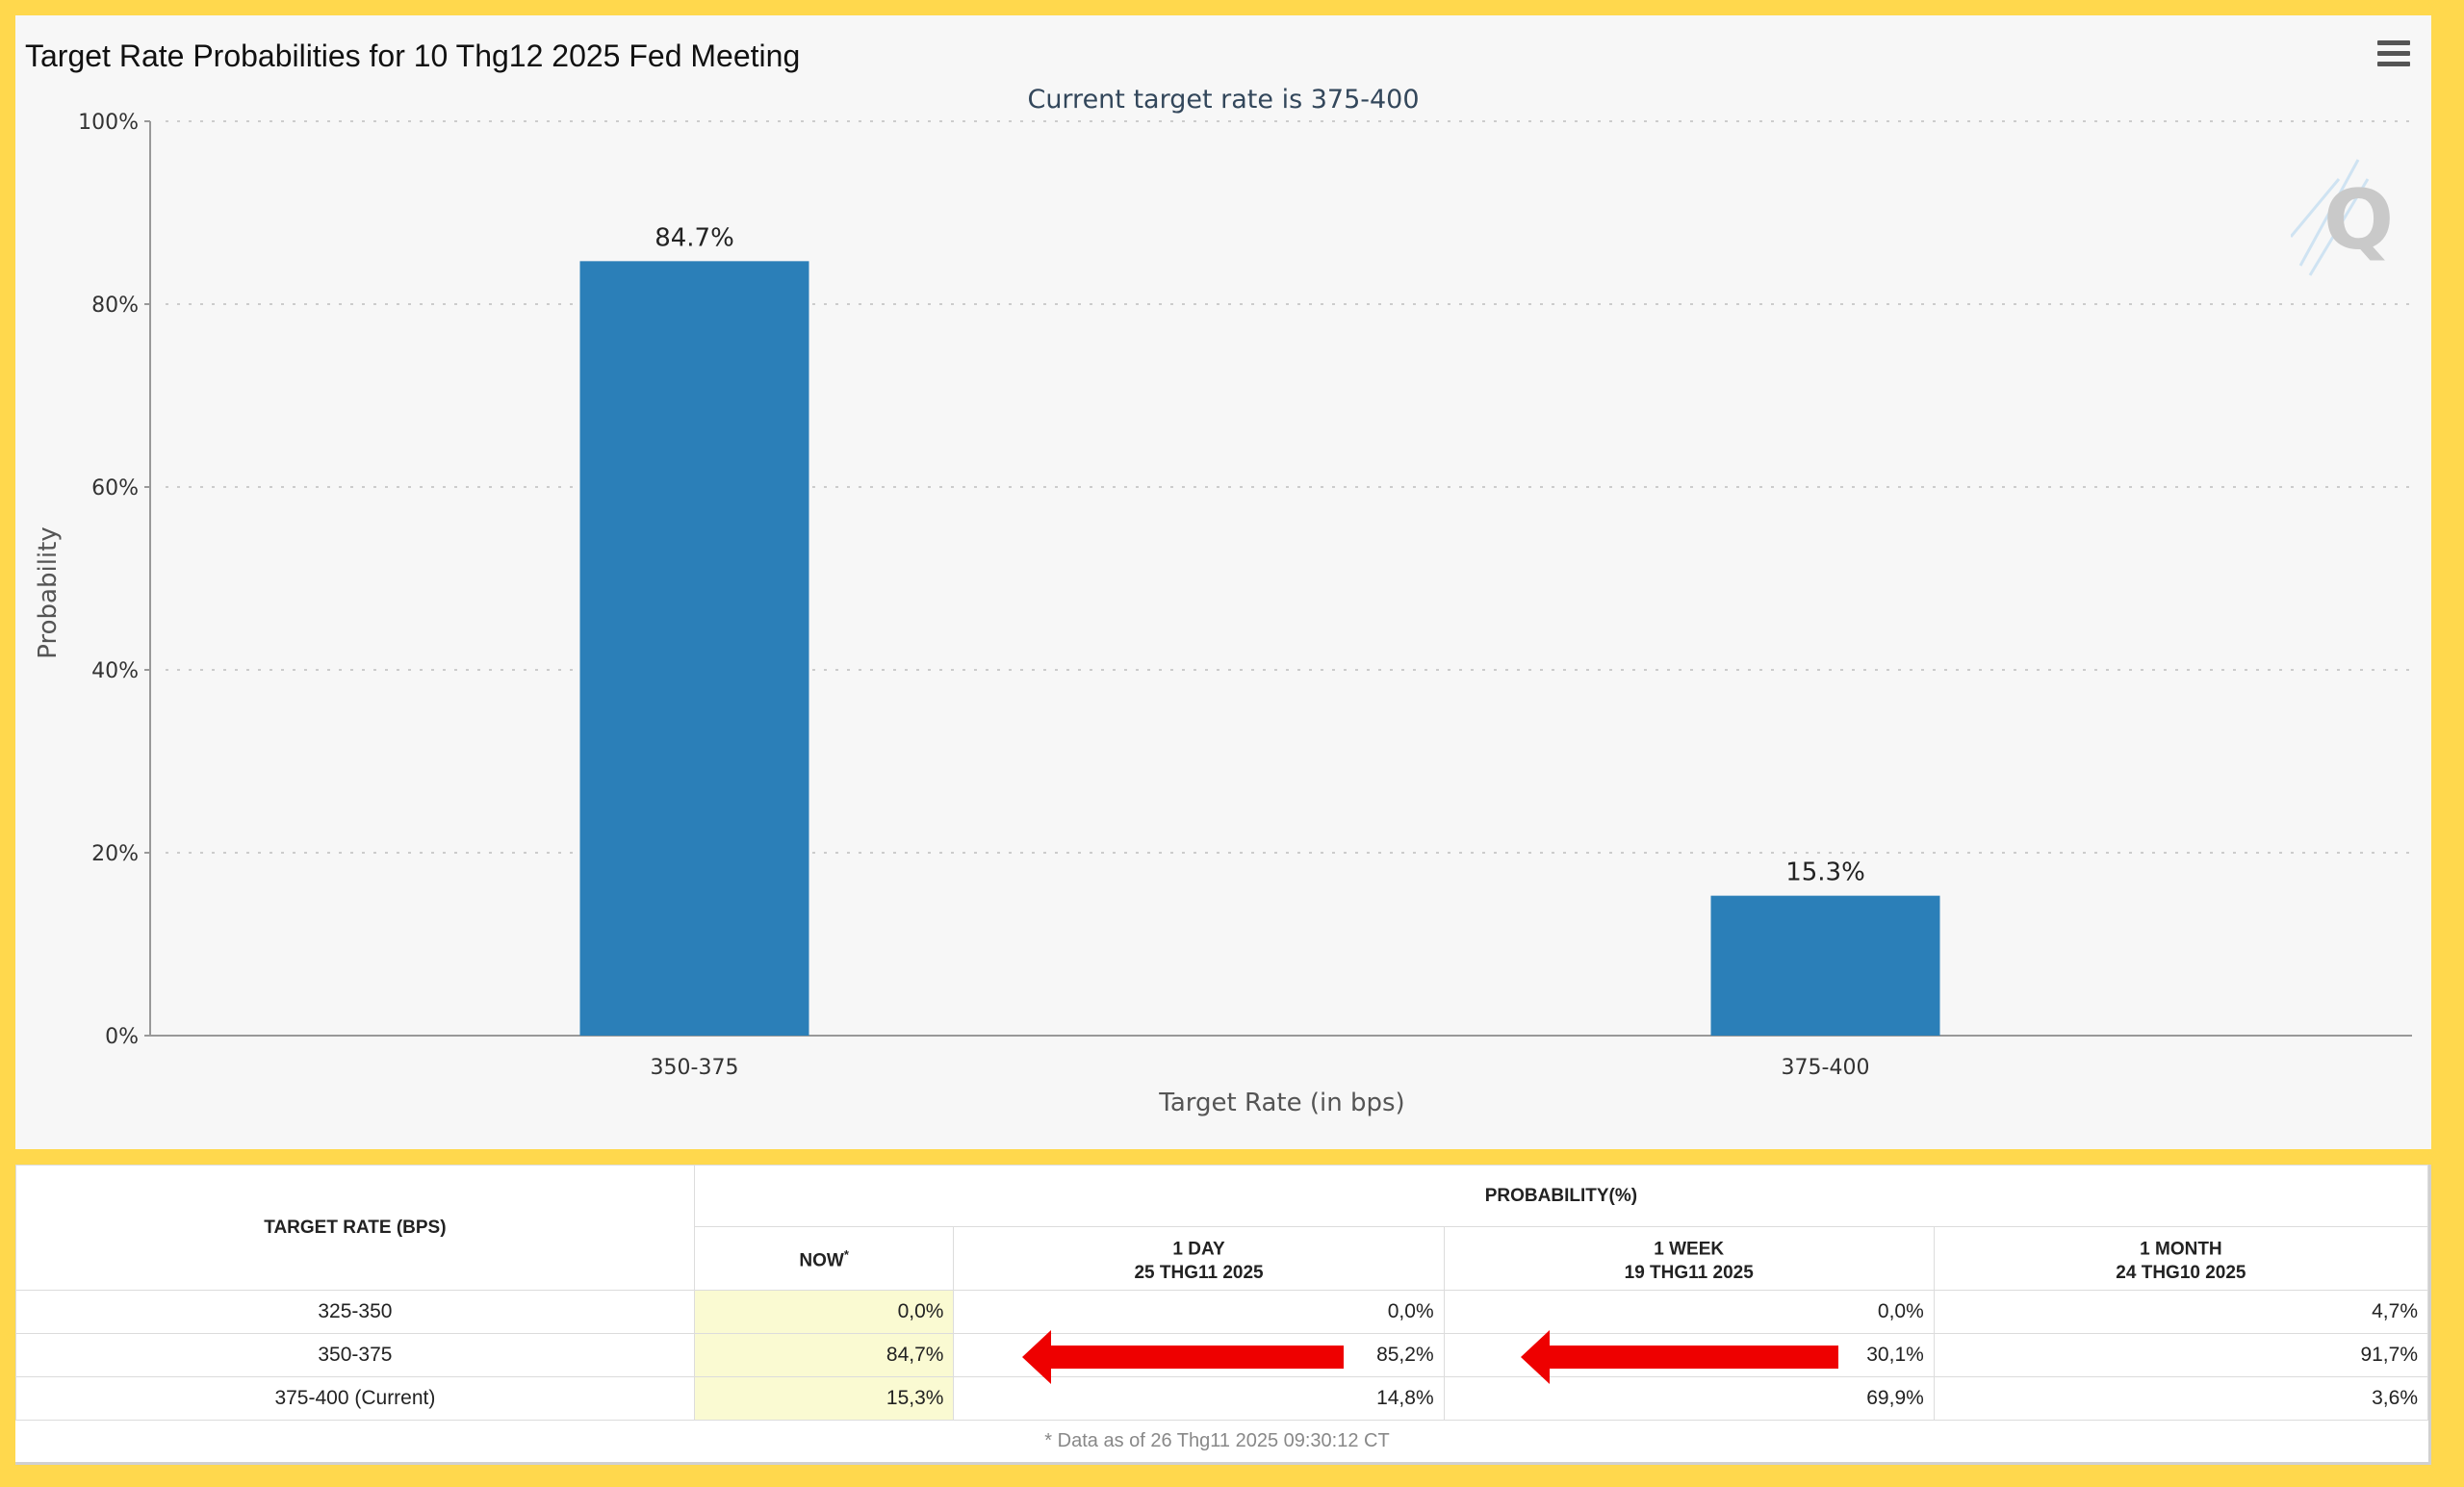 This screenshot has width=2464, height=1487. I want to click on cme-q-logo-icon: Q, so click(2342, 217).